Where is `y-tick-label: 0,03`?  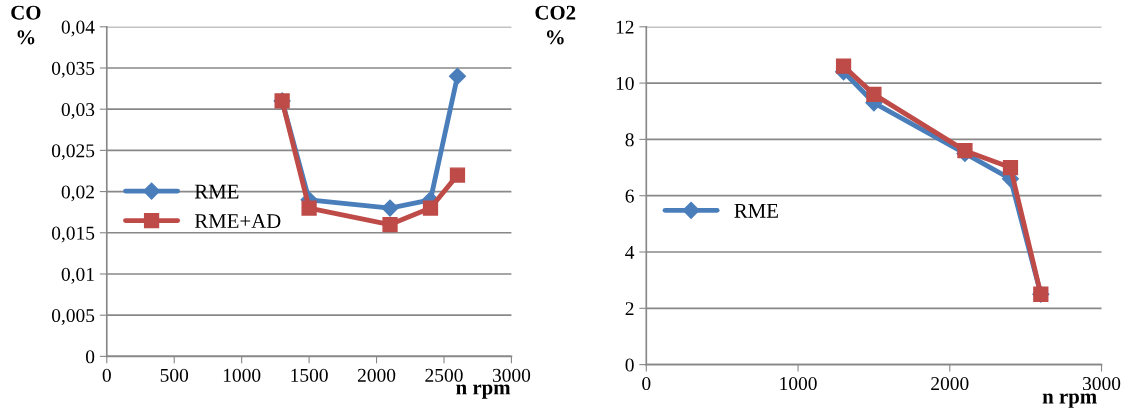 y-tick-label: 0,03 is located at coordinates (78, 111).